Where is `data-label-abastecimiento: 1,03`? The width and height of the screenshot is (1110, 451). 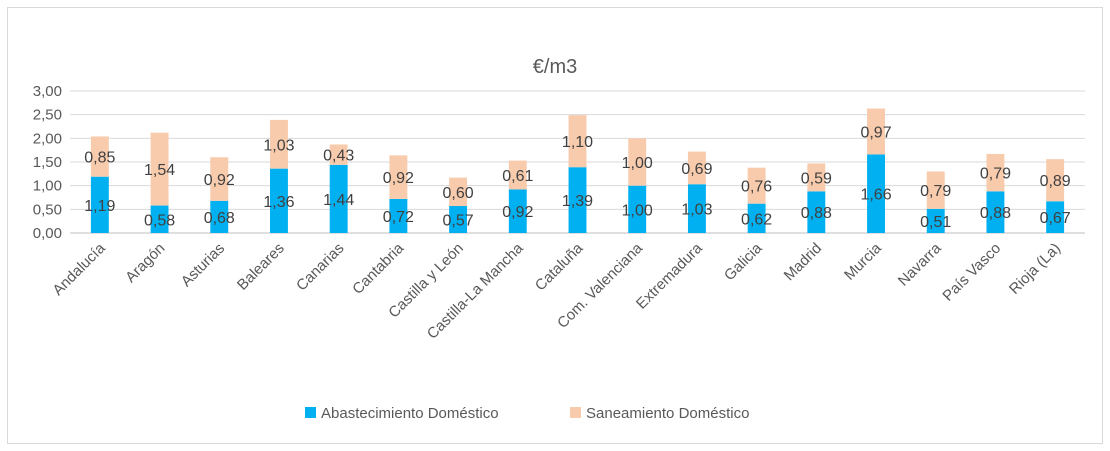
data-label-abastecimiento: 1,03 is located at coordinates (696, 210).